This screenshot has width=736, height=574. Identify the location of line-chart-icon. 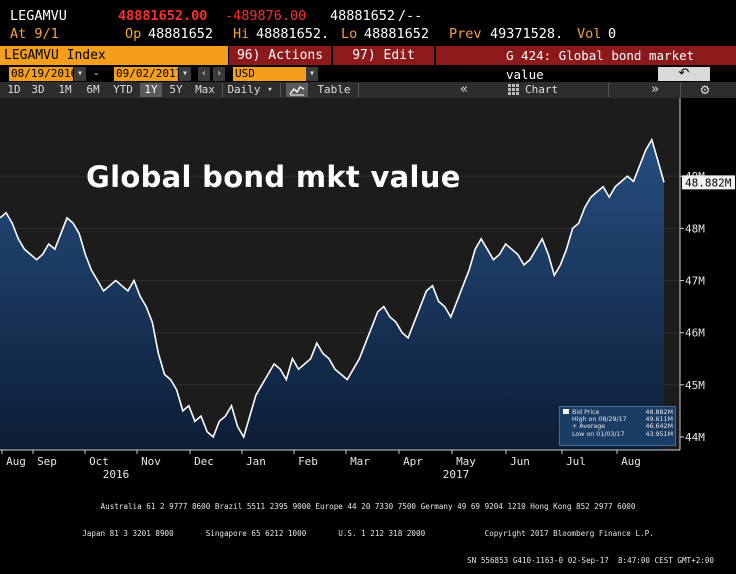
(297, 90).